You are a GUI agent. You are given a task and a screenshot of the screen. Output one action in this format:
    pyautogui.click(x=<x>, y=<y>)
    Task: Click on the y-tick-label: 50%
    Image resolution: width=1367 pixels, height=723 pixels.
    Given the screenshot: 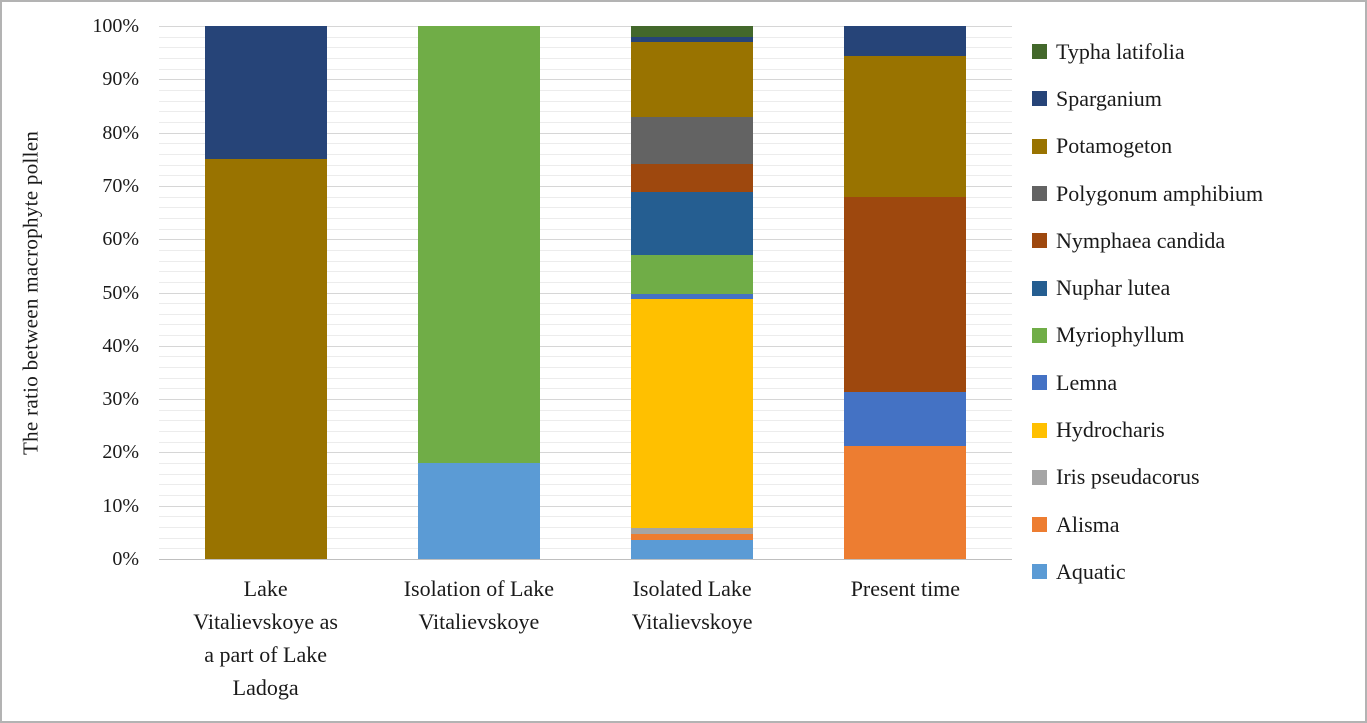 What is the action you would take?
    pyautogui.click(x=120, y=292)
    